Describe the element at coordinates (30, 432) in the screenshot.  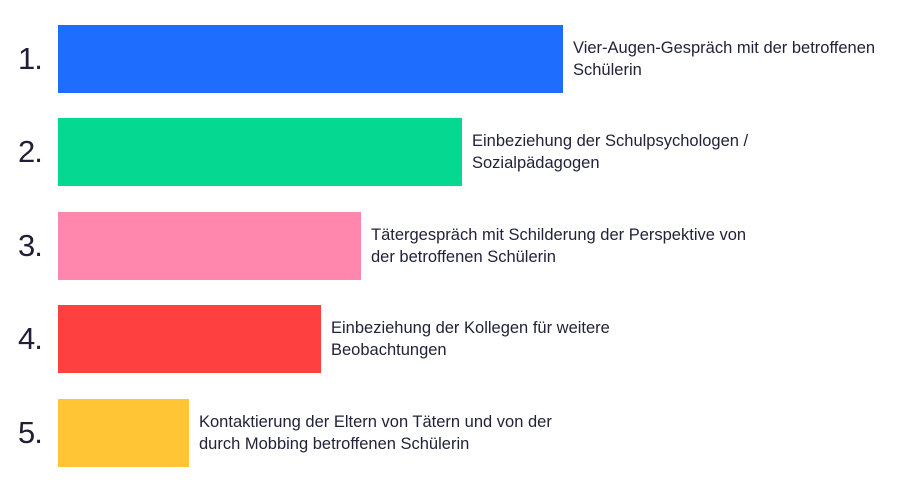
I see `rank-number-5: 5.` at that location.